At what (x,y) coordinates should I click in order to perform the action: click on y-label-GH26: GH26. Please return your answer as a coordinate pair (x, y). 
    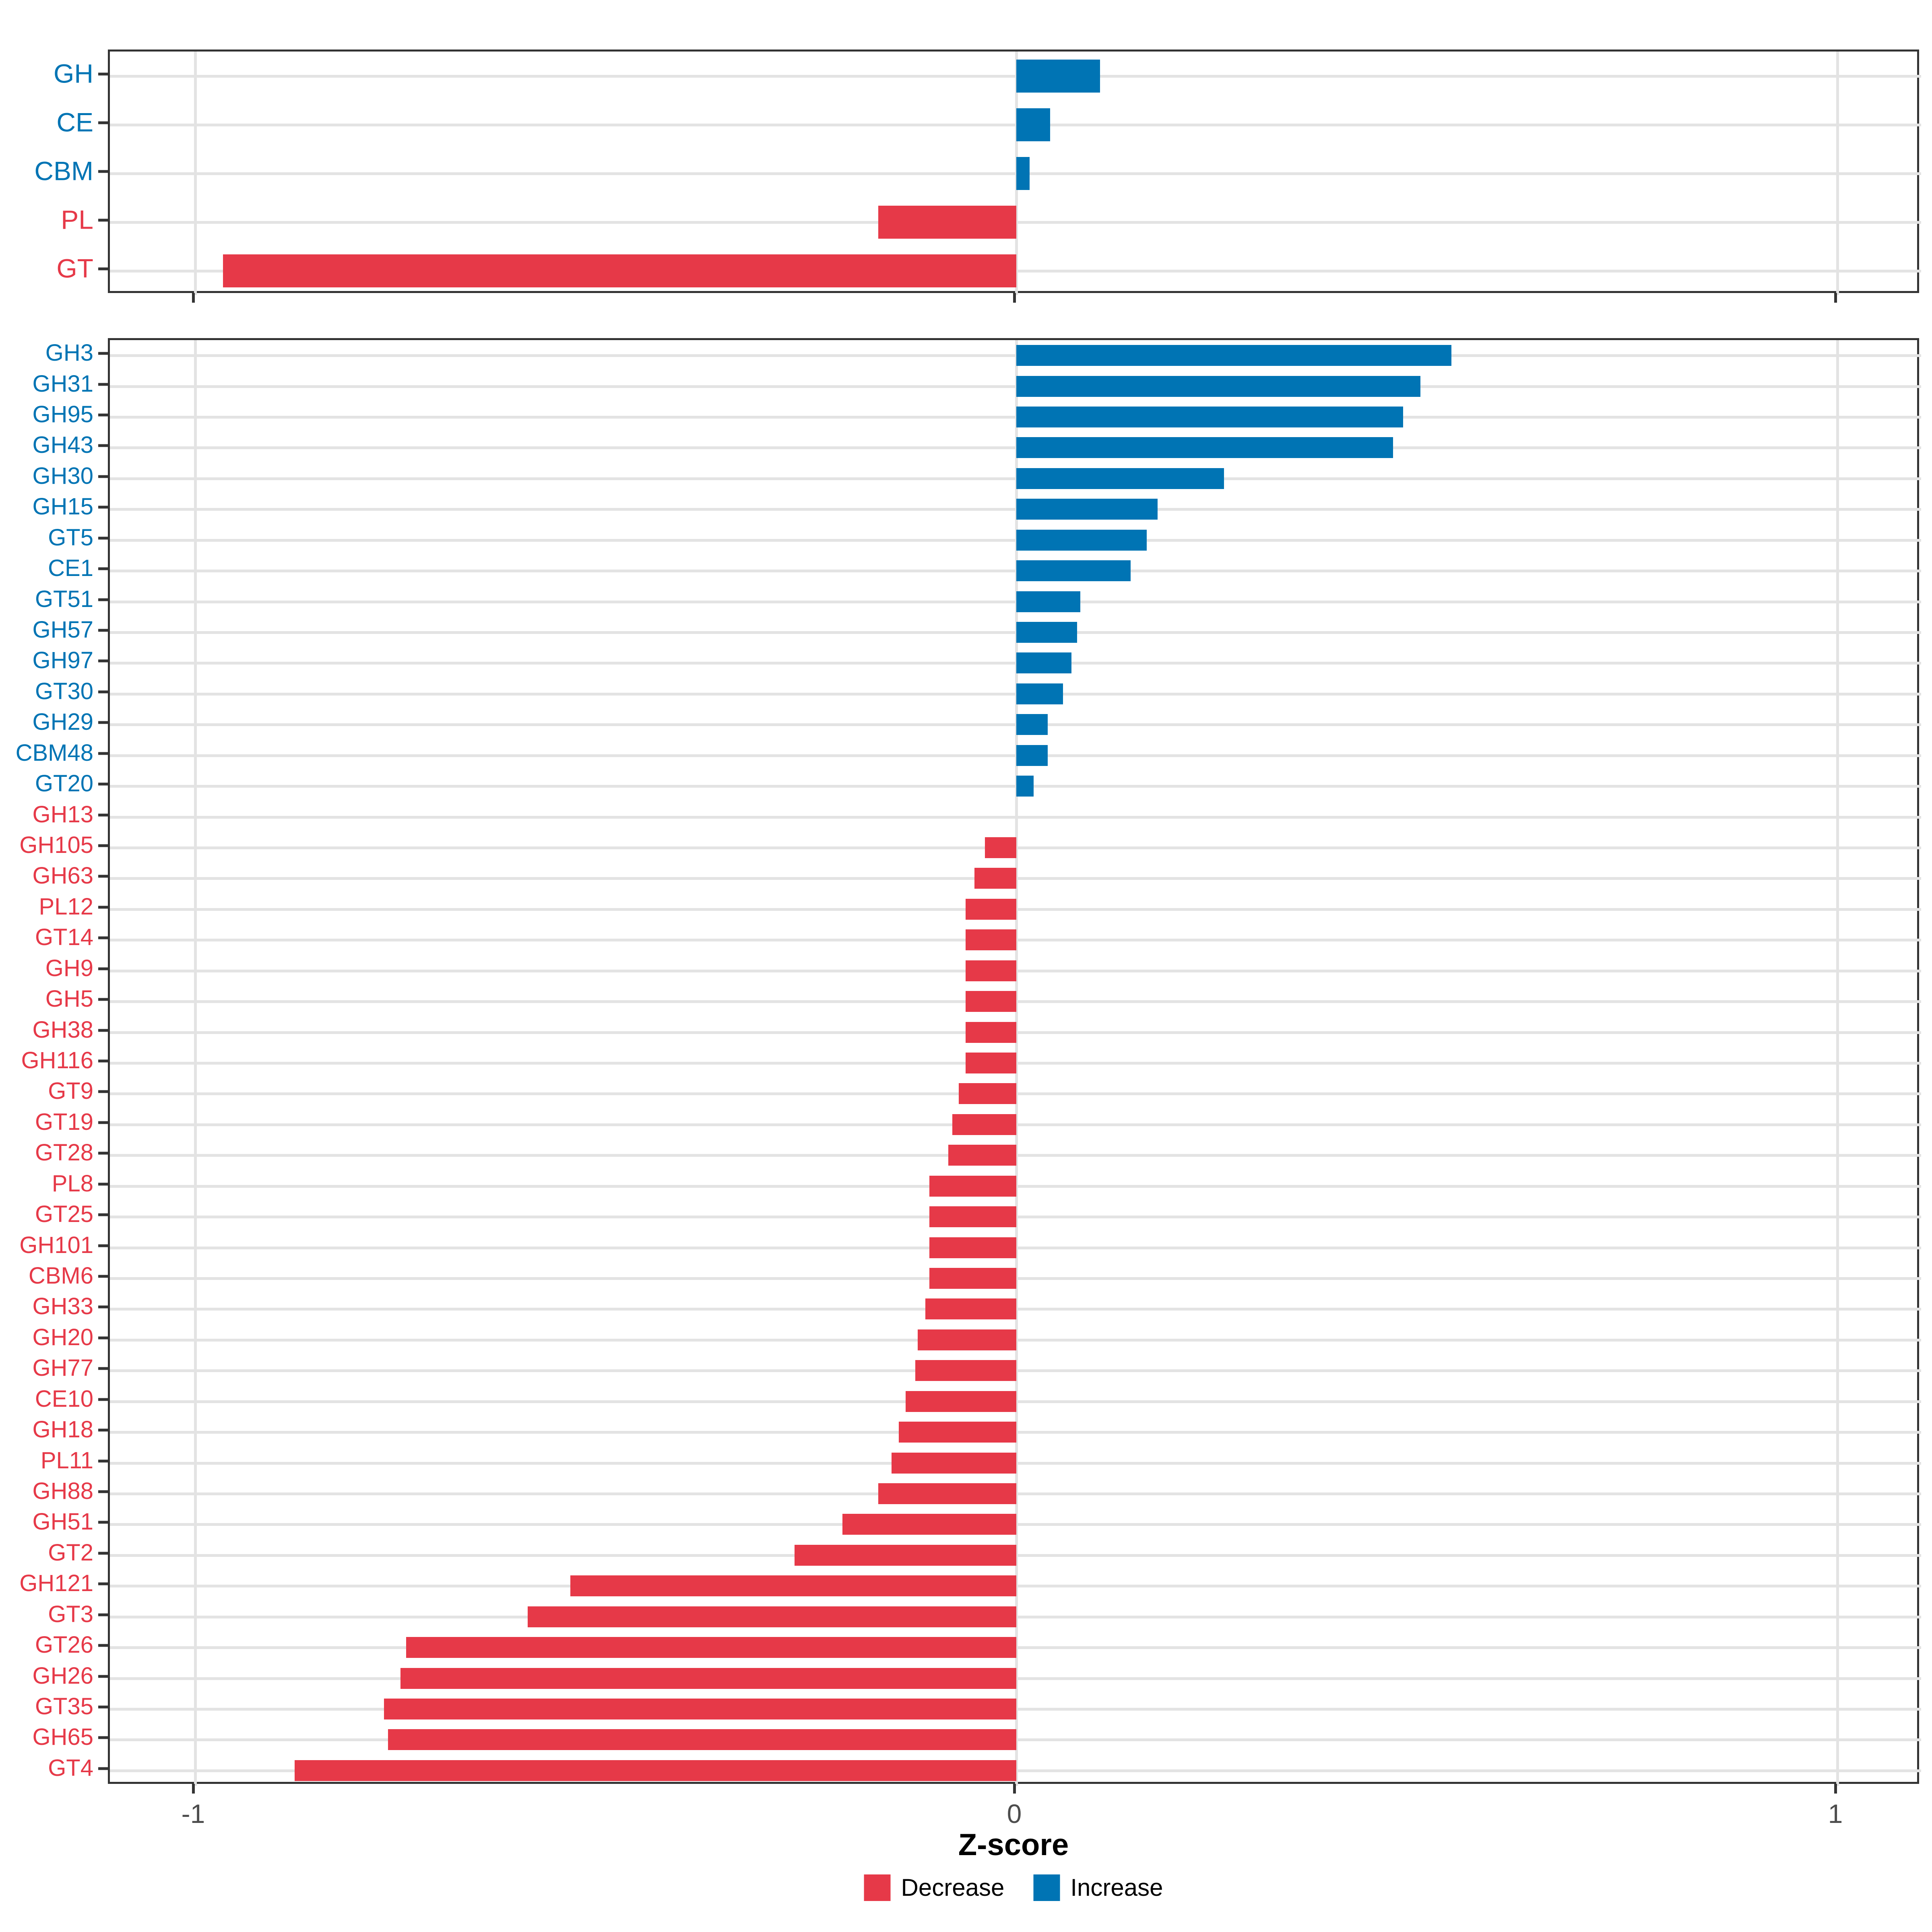
    Looking at the image, I should click on (62, 1676).